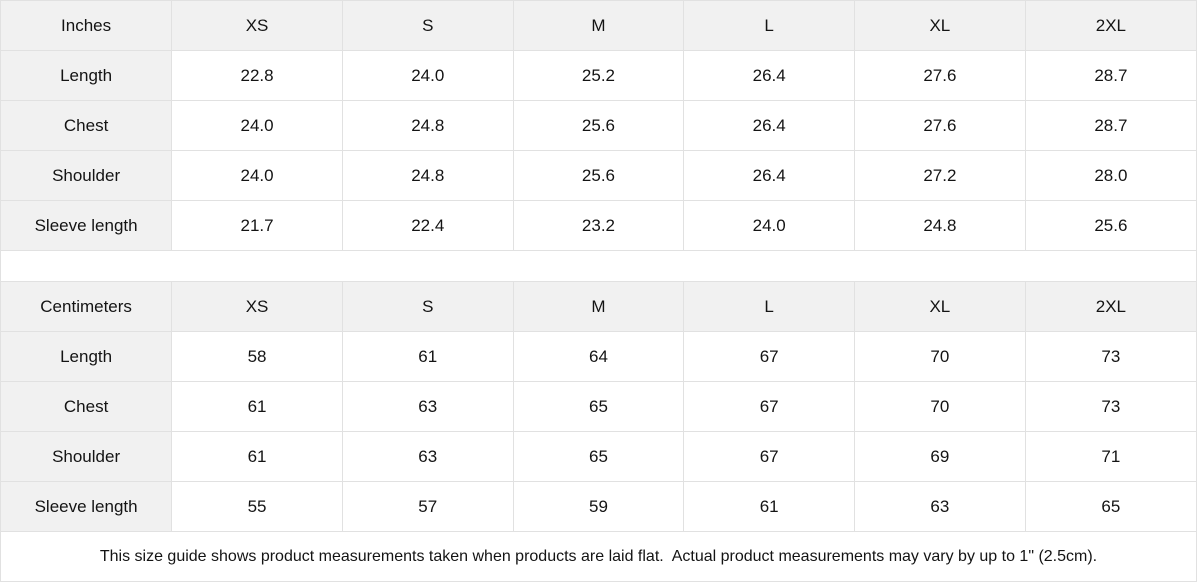 The width and height of the screenshot is (1197, 582). What do you see at coordinates (1110, 175) in the screenshot?
I see `measurement-value: 28.0` at bounding box center [1110, 175].